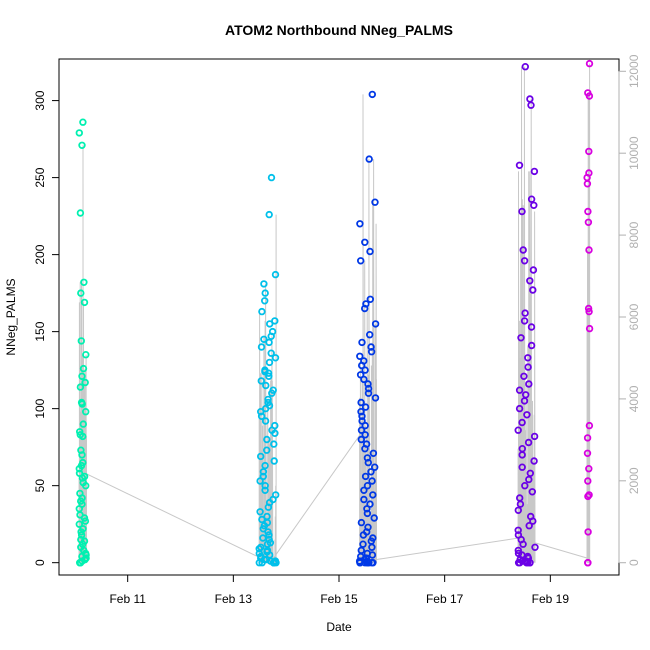 The image size is (650, 650). I want to click on x-axis-label: Date, so click(339, 627).